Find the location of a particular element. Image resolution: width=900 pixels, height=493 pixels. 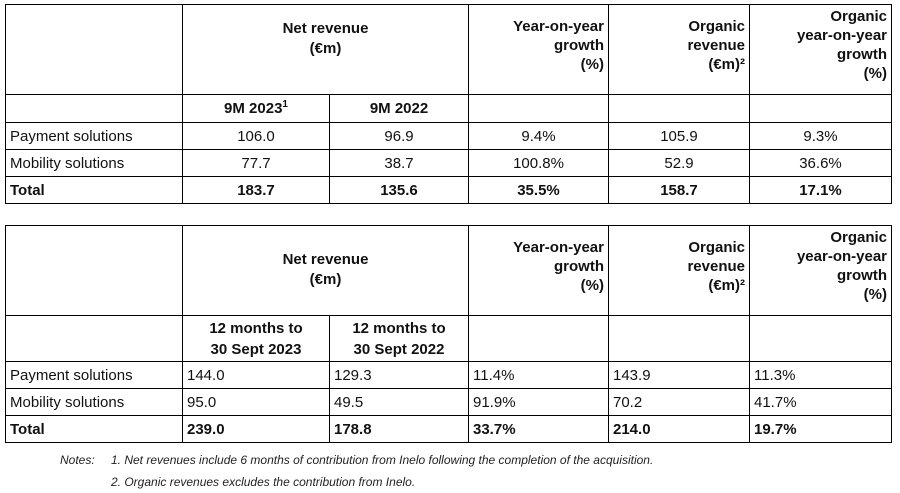

period-header-9m-2022: 9M 2022 is located at coordinates (399, 108).